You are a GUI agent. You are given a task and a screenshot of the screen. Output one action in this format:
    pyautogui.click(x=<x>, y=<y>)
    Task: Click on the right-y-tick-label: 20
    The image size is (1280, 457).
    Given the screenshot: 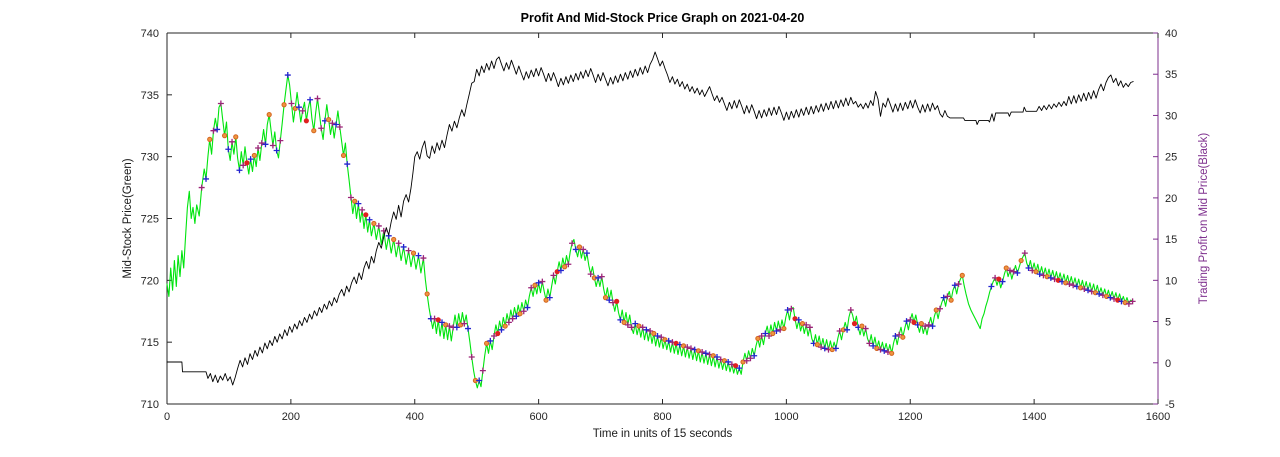 What is the action you would take?
    pyautogui.click(x=1171, y=199)
    